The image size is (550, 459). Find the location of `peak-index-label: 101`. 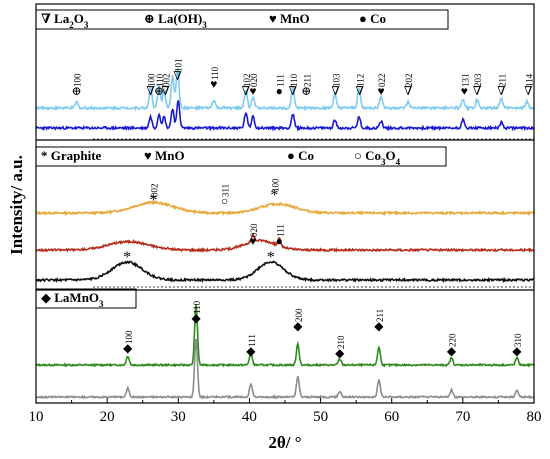

peak-index-label: 101 is located at coordinates (179, 66).